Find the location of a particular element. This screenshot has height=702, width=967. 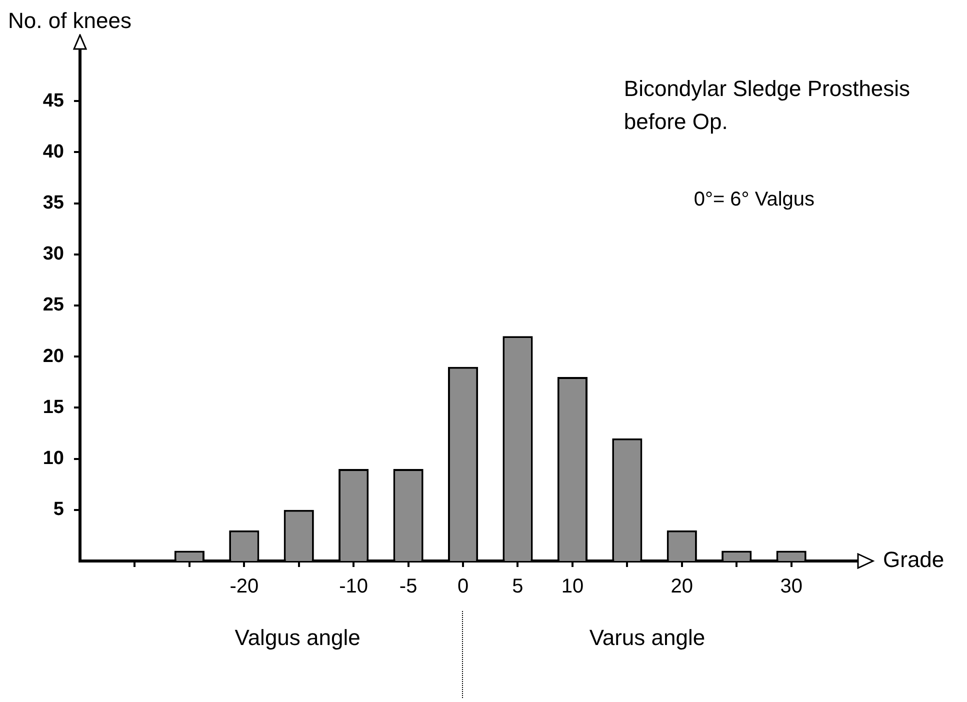

y-tick-label: 5 is located at coordinates (58, 509).